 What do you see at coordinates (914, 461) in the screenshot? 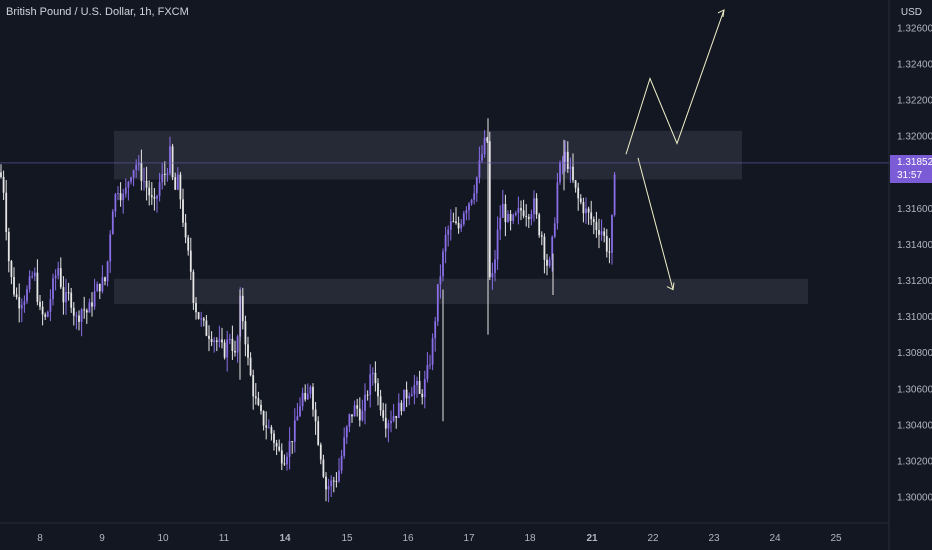
I see `price-tick-label: 1.30200` at bounding box center [914, 461].